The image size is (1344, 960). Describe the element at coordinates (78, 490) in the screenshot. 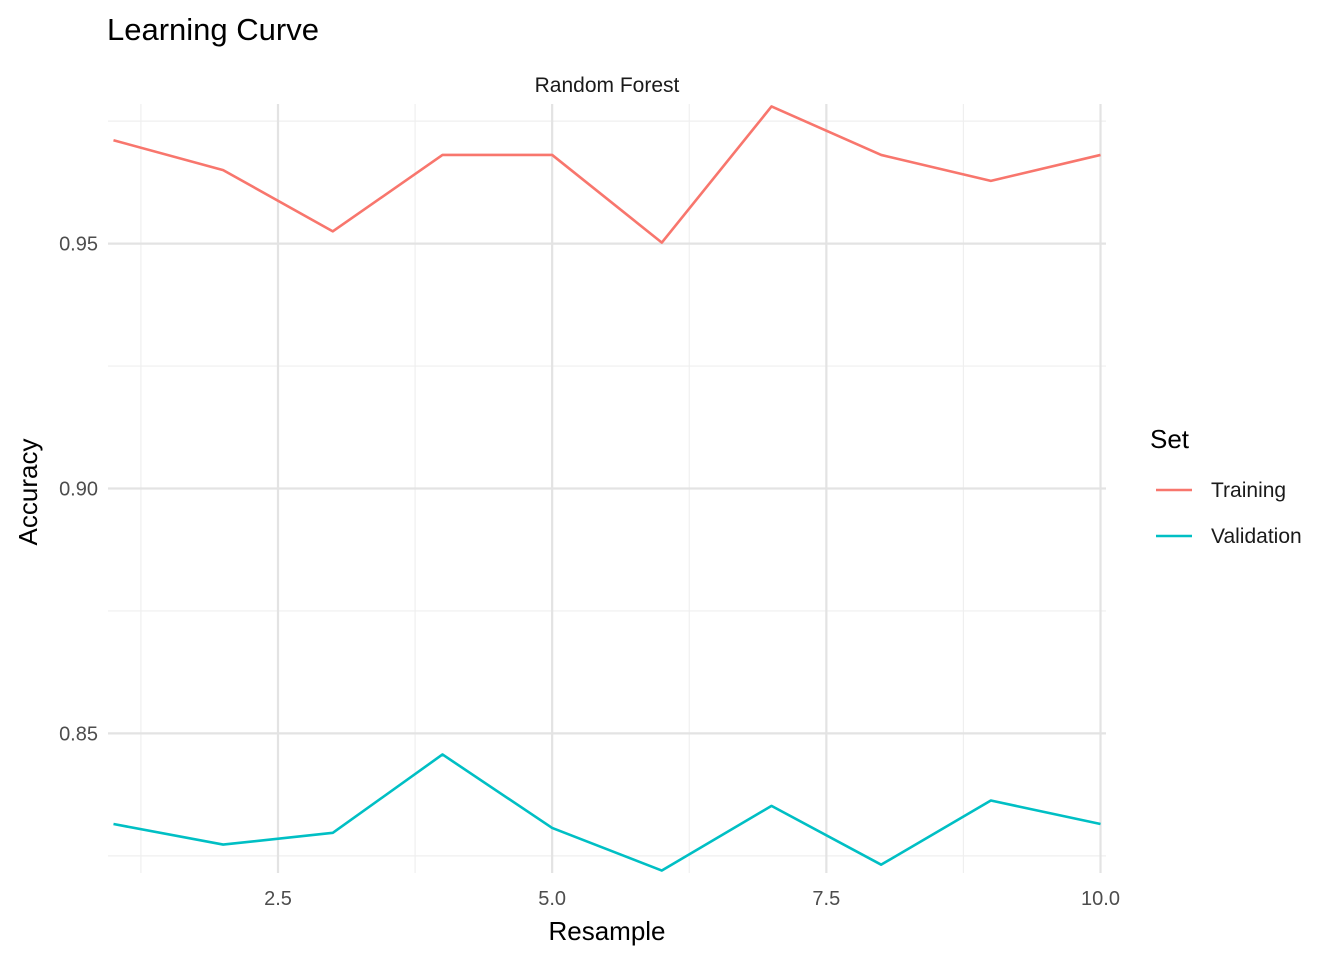

I see `y-tick-label: 0.90` at that location.